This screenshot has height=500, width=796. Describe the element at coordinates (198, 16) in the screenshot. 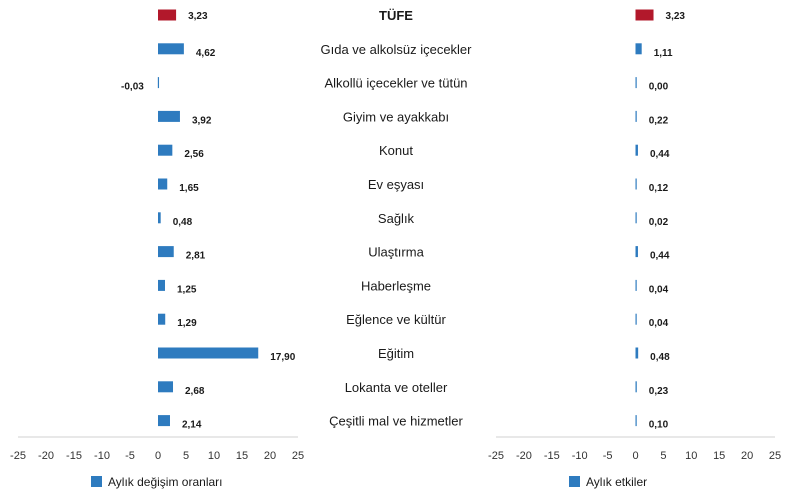

I see `left-value-label-0: 3,23` at that location.